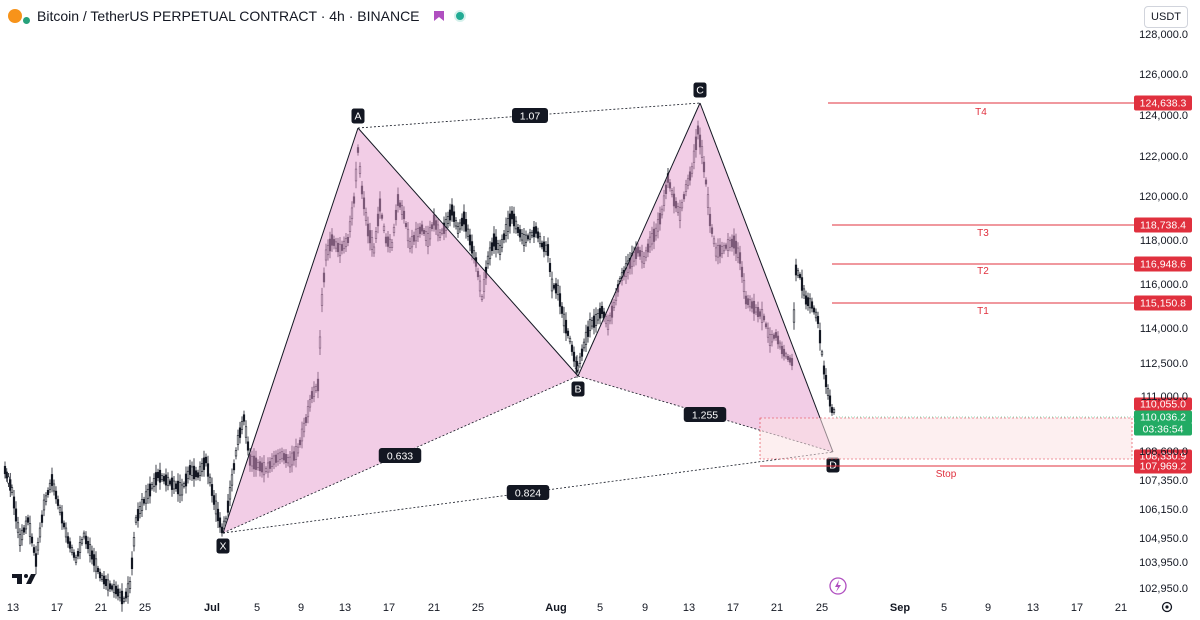  I want to click on settings-gear-icon, so click(1167, 607).